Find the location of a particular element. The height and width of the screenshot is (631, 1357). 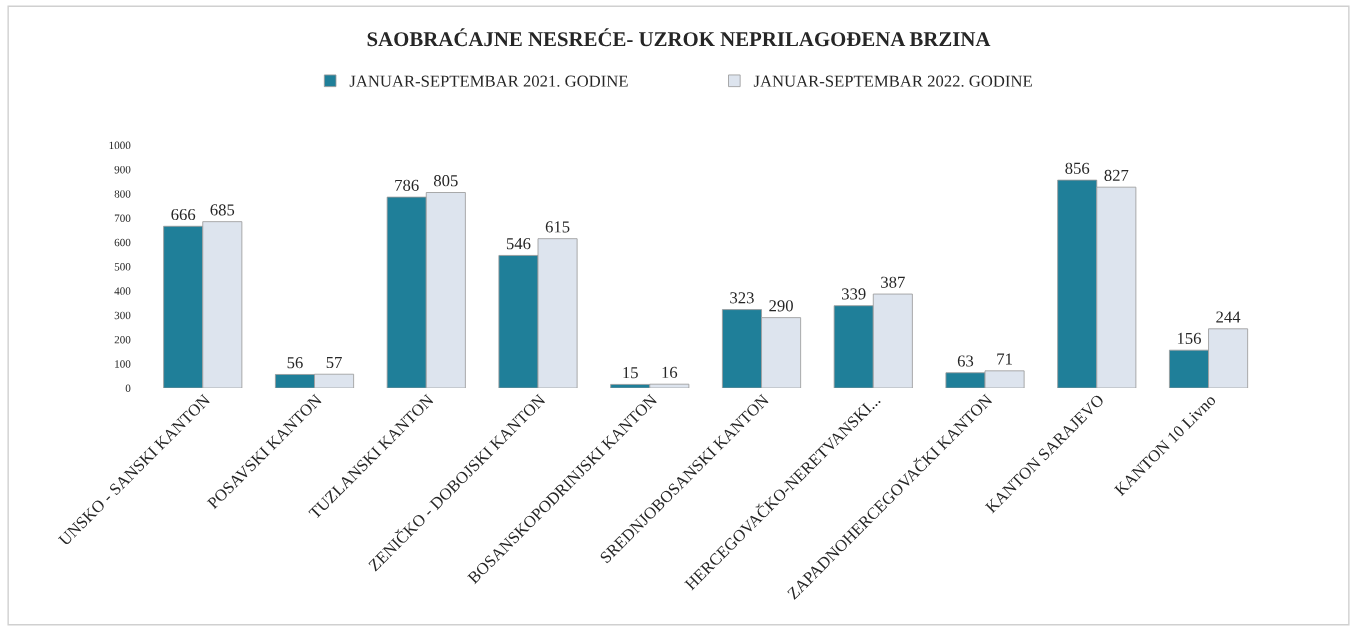

data-label: 685 is located at coordinates (222, 210).